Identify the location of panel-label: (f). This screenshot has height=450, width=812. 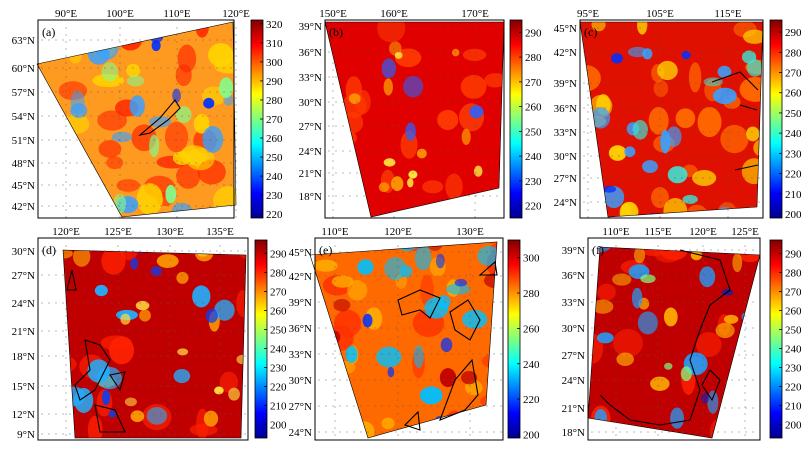
(598, 250).